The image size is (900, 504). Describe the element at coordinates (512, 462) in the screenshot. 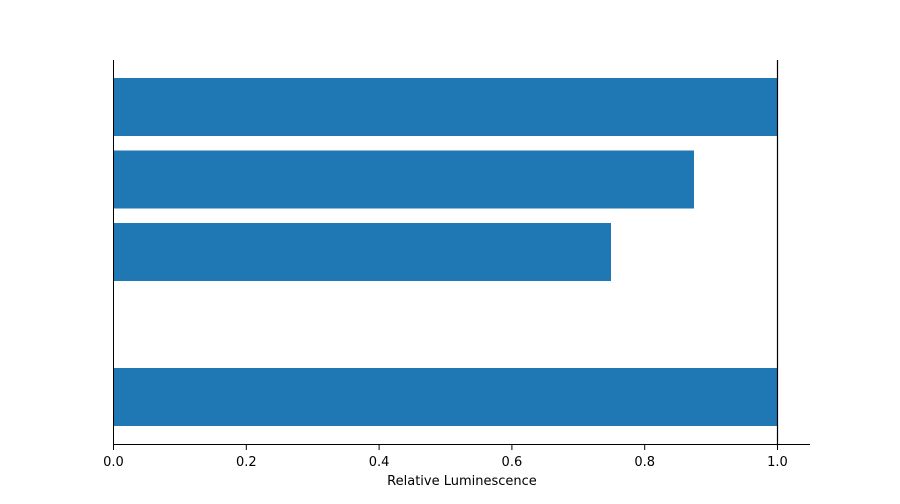

I see `x-tick-label-3: 0.6` at that location.